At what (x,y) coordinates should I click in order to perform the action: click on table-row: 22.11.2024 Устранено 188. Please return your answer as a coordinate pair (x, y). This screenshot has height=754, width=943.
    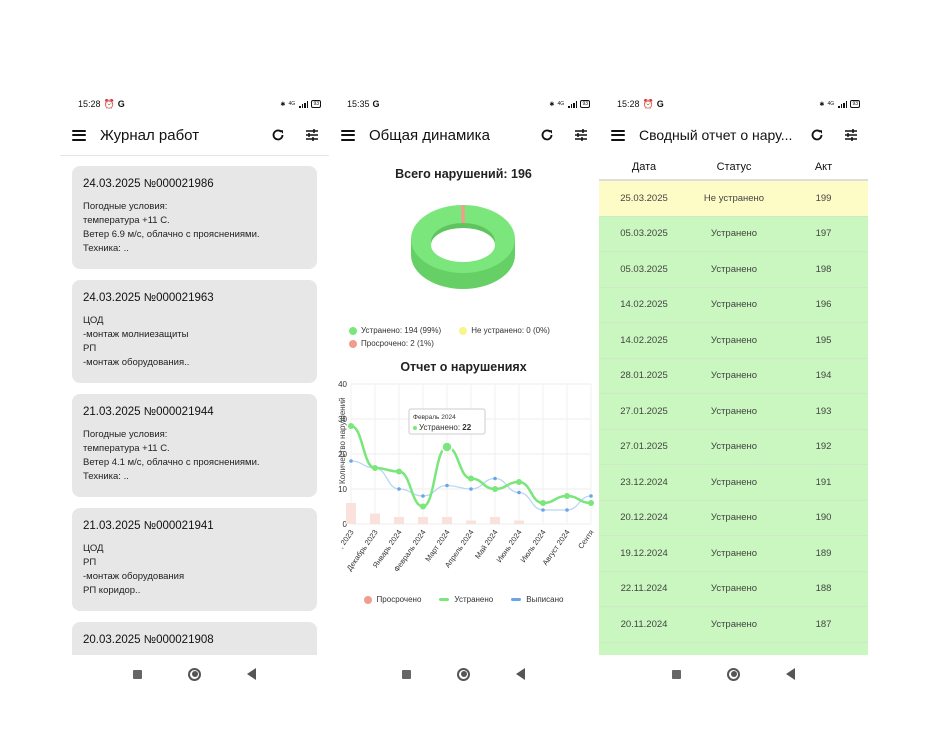
    Looking at the image, I should click on (733, 589).